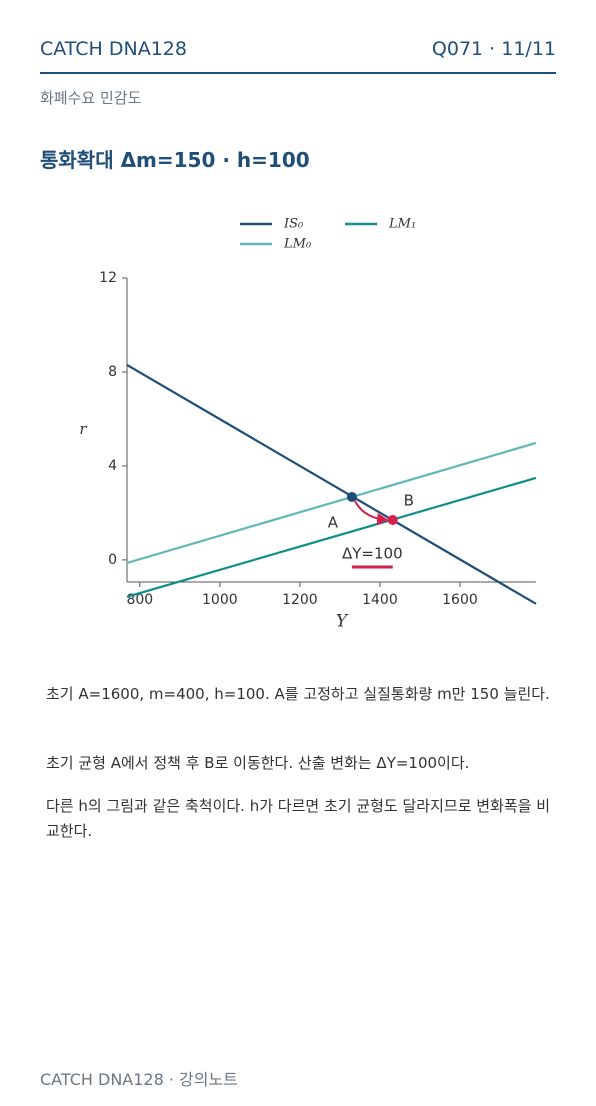 Image resolution: width=596 pixels, height=1106 pixels. What do you see at coordinates (372, 513) in the screenshot?
I see `shift-arrow` at bounding box center [372, 513].